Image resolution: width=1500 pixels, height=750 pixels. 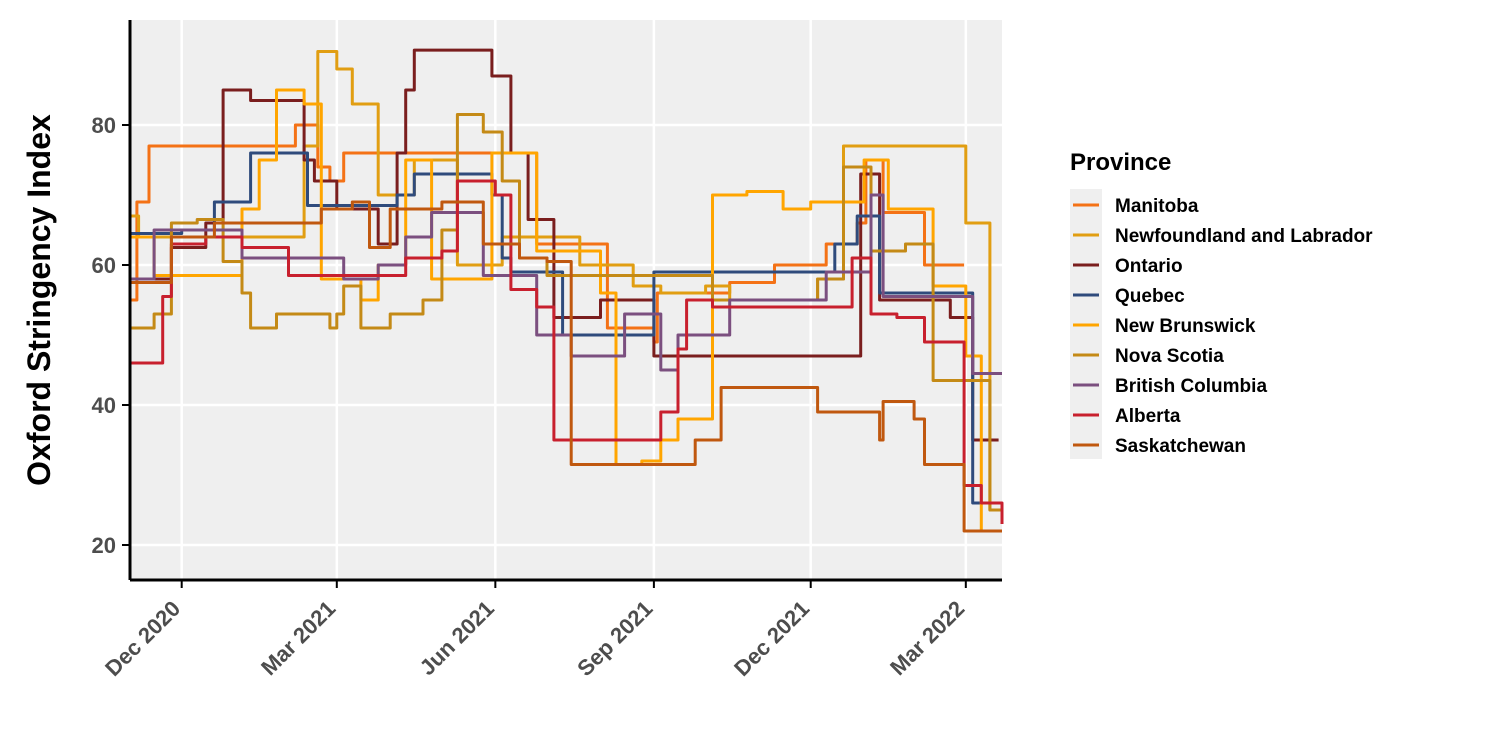 I want to click on x-tick-label: Dec 2020, so click(x=142, y=638).